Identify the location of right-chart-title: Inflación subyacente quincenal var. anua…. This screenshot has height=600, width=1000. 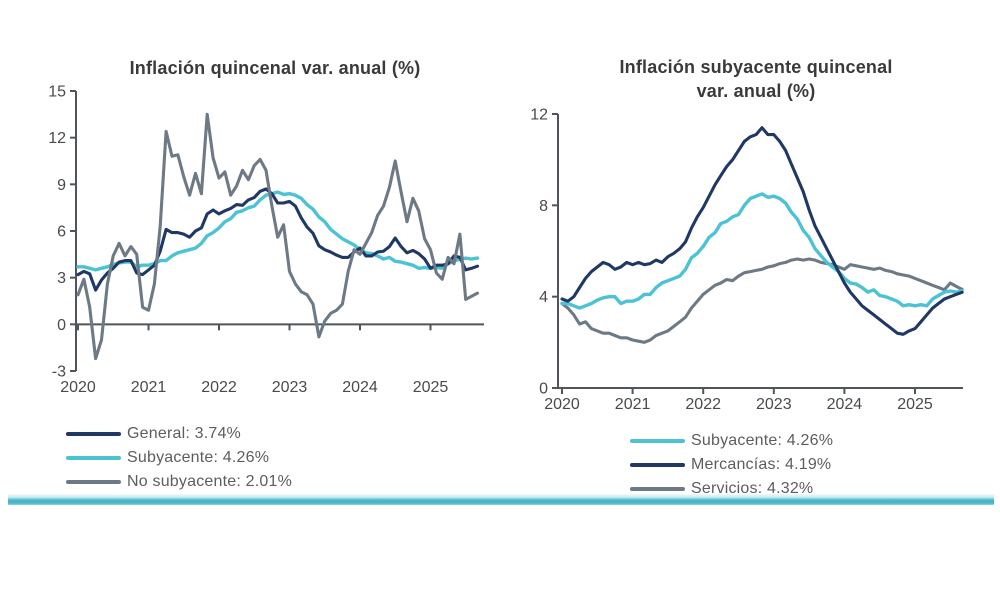
(756, 79).